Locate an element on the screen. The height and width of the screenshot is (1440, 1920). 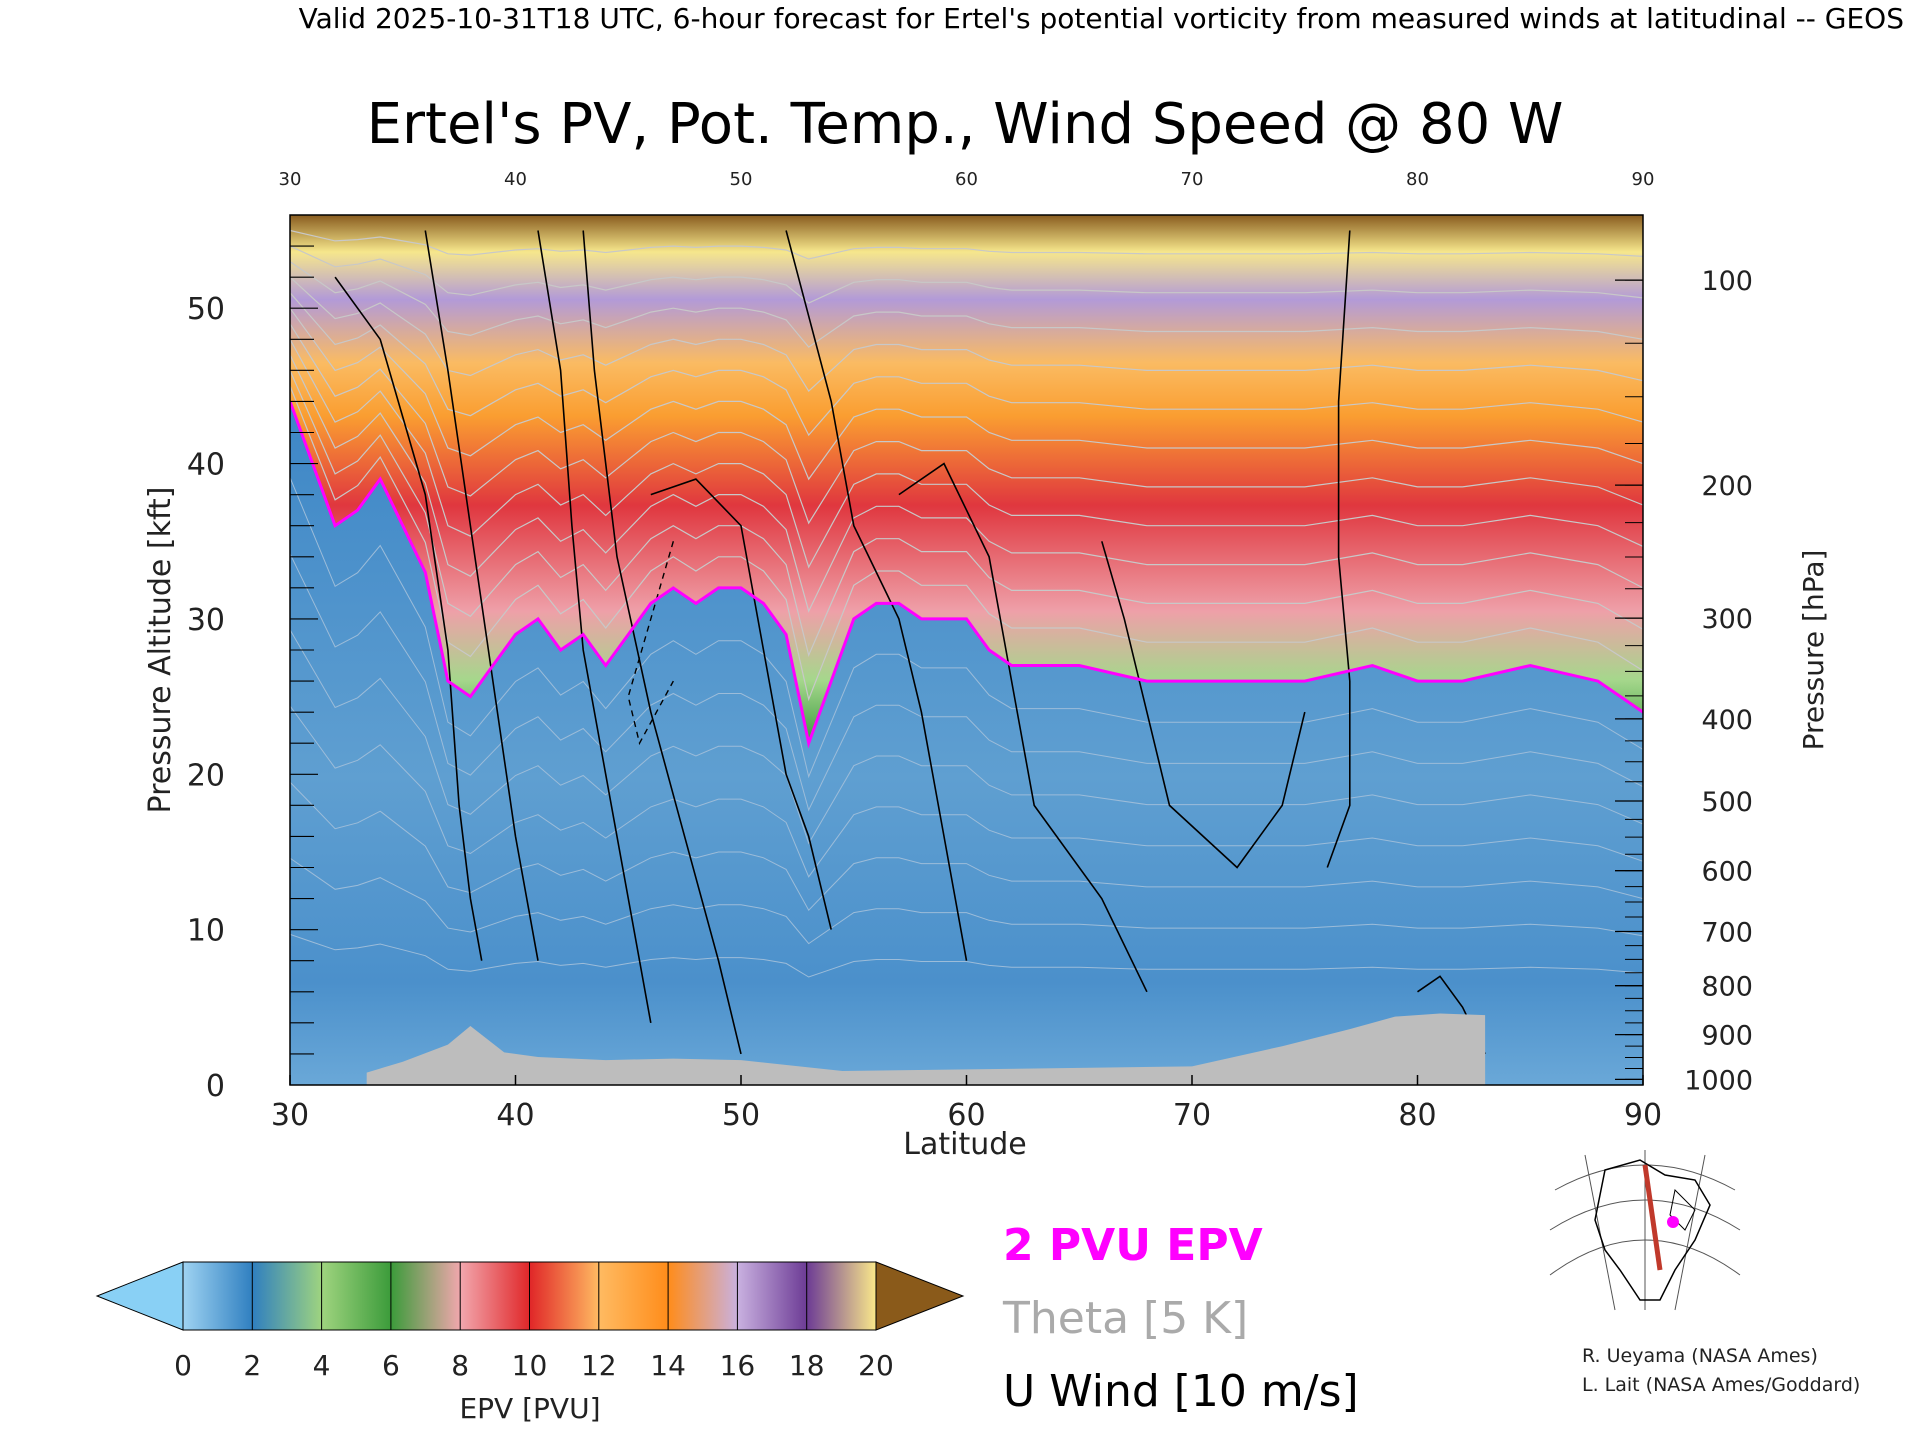
coastline is located at coordinates (1652, 1230).